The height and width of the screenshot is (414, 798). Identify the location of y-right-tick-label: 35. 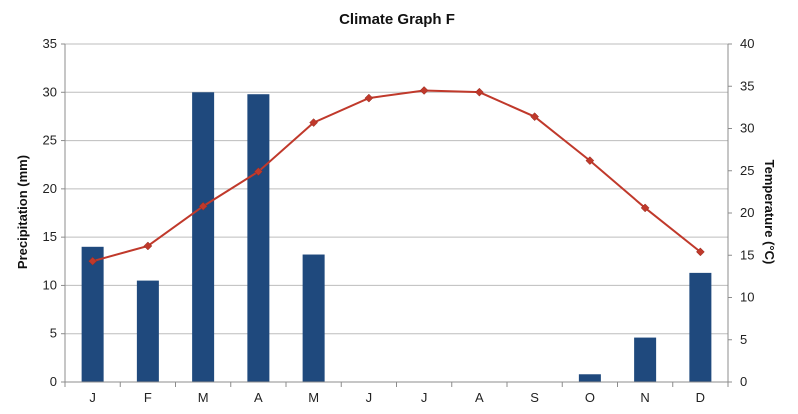
(747, 85).